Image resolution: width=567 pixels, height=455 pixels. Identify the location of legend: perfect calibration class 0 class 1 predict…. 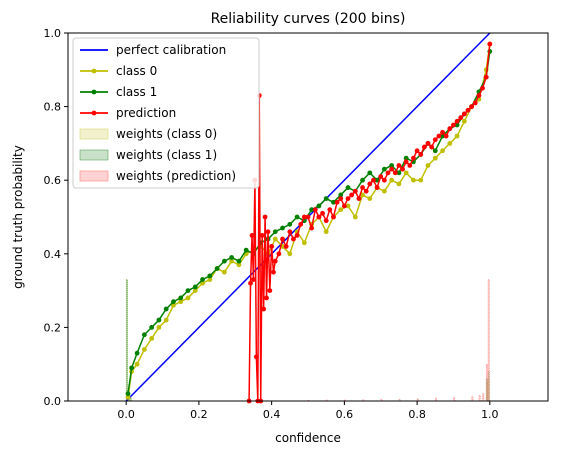
(166, 113).